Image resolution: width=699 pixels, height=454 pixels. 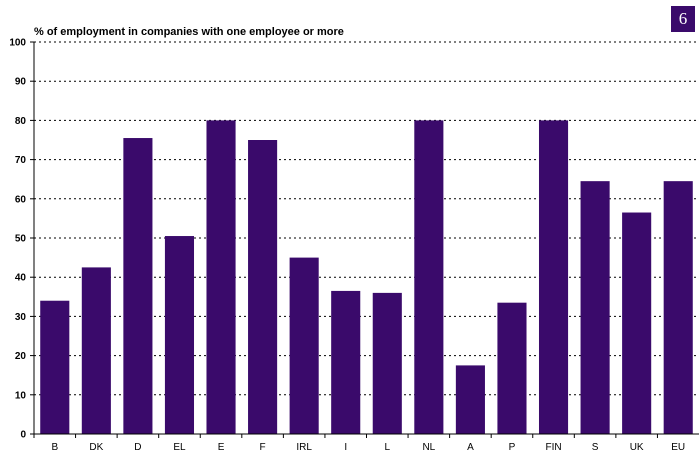 I want to click on ytick-label-0: 0, so click(x=23, y=435).